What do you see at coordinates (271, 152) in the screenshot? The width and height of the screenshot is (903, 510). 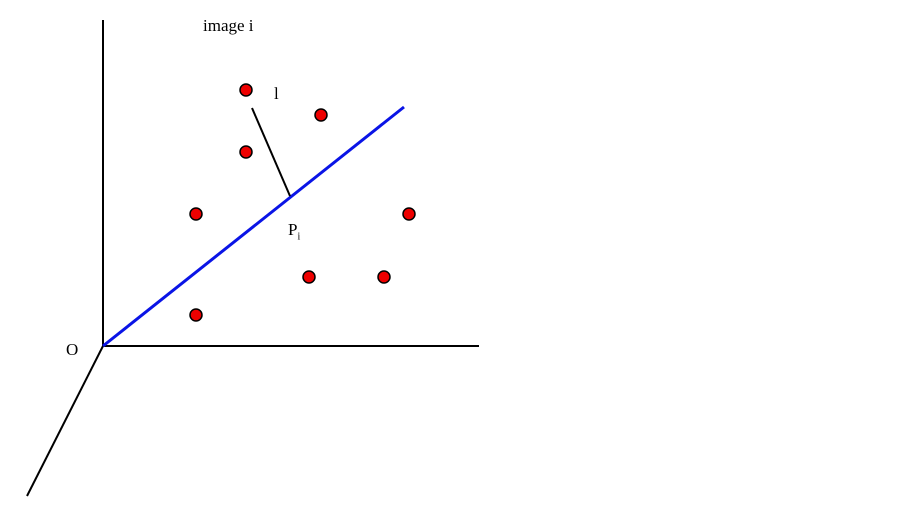 I see `distance-segment` at bounding box center [271, 152].